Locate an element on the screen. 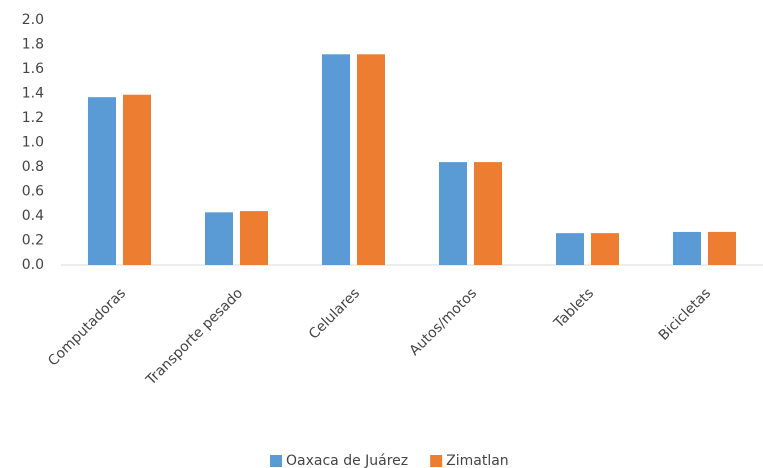 This screenshot has height=468, width=763. legend-label: Oaxaca de Juárez is located at coordinates (347, 460).